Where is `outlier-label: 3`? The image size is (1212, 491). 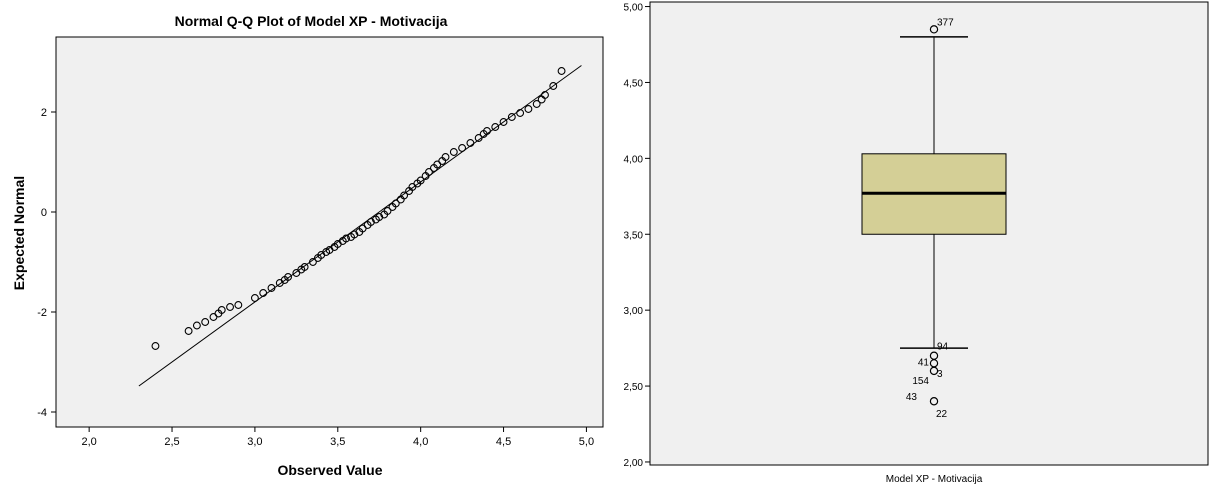 outlier-label: 3 is located at coordinates (940, 374).